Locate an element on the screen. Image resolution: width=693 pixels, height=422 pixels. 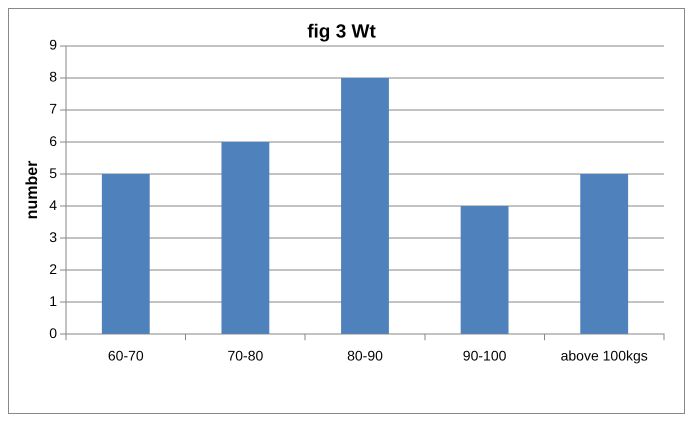
x-tick-label: 70-80 is located at coordinates (245, 355).